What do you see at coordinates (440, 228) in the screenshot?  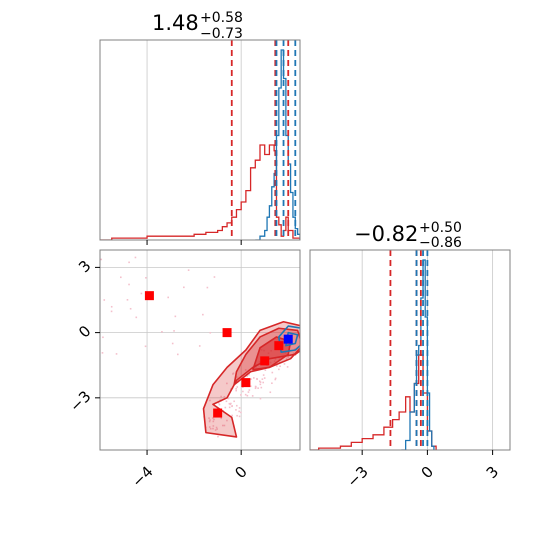 I see `title-plus-y: +0.50` at bounding box center [440, 228].